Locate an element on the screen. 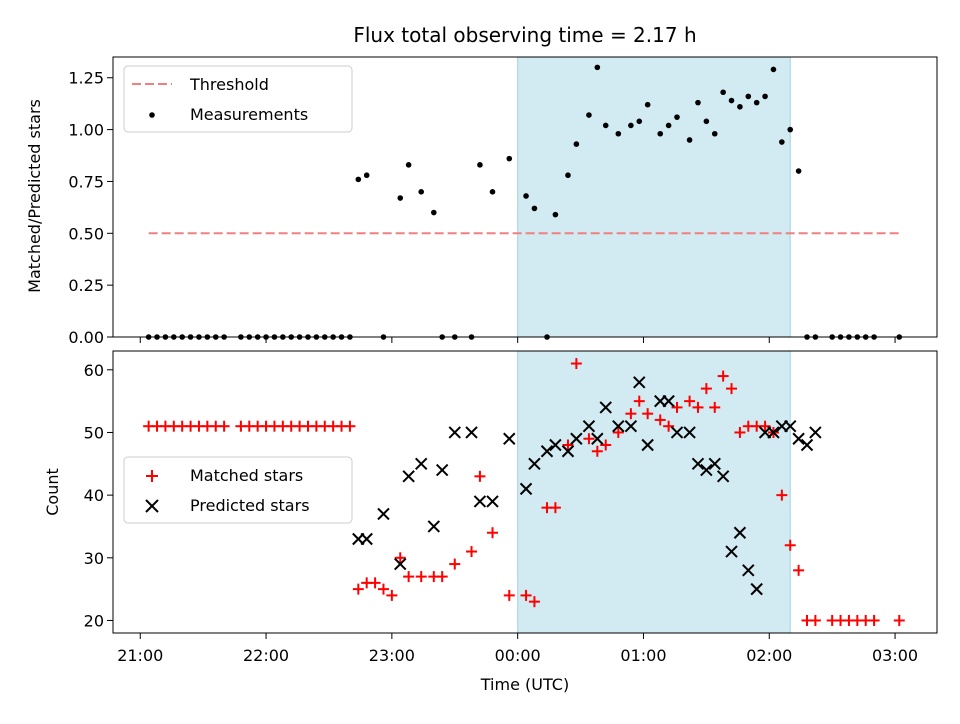 The image size is (960, 724). y-tick-label: 0.50 is located at coordinates (86, 233).